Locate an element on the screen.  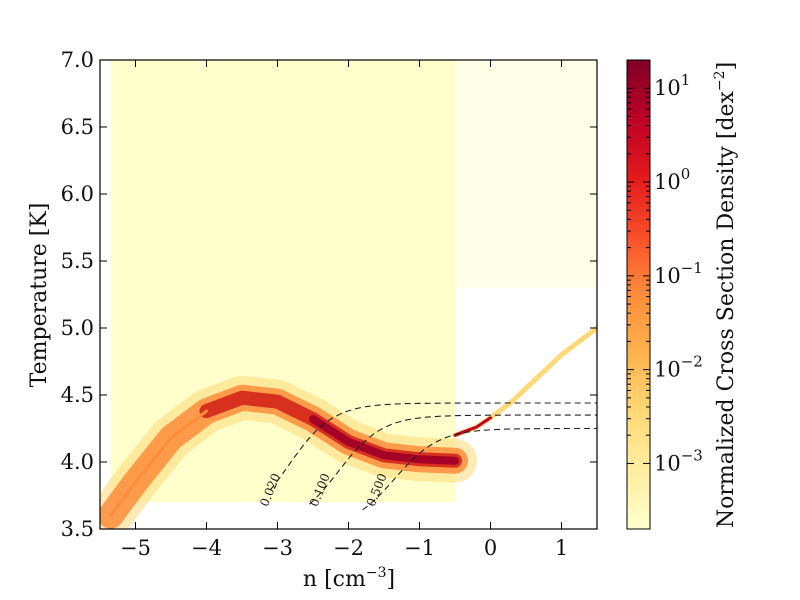
x-tick-label: −5 is located at coordinates (135, 548).